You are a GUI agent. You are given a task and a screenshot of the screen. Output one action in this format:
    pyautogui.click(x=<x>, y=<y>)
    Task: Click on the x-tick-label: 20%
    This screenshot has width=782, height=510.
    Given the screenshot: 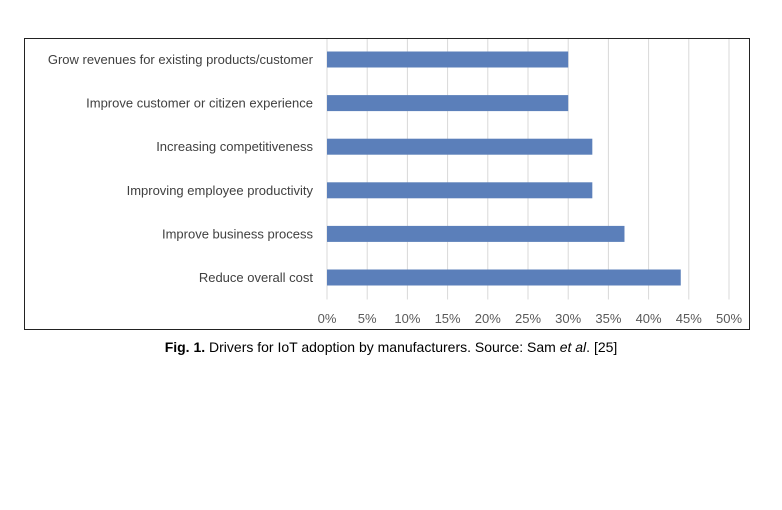 What is the action you would take?
    pyautogui.click(x=488, y=318)
    